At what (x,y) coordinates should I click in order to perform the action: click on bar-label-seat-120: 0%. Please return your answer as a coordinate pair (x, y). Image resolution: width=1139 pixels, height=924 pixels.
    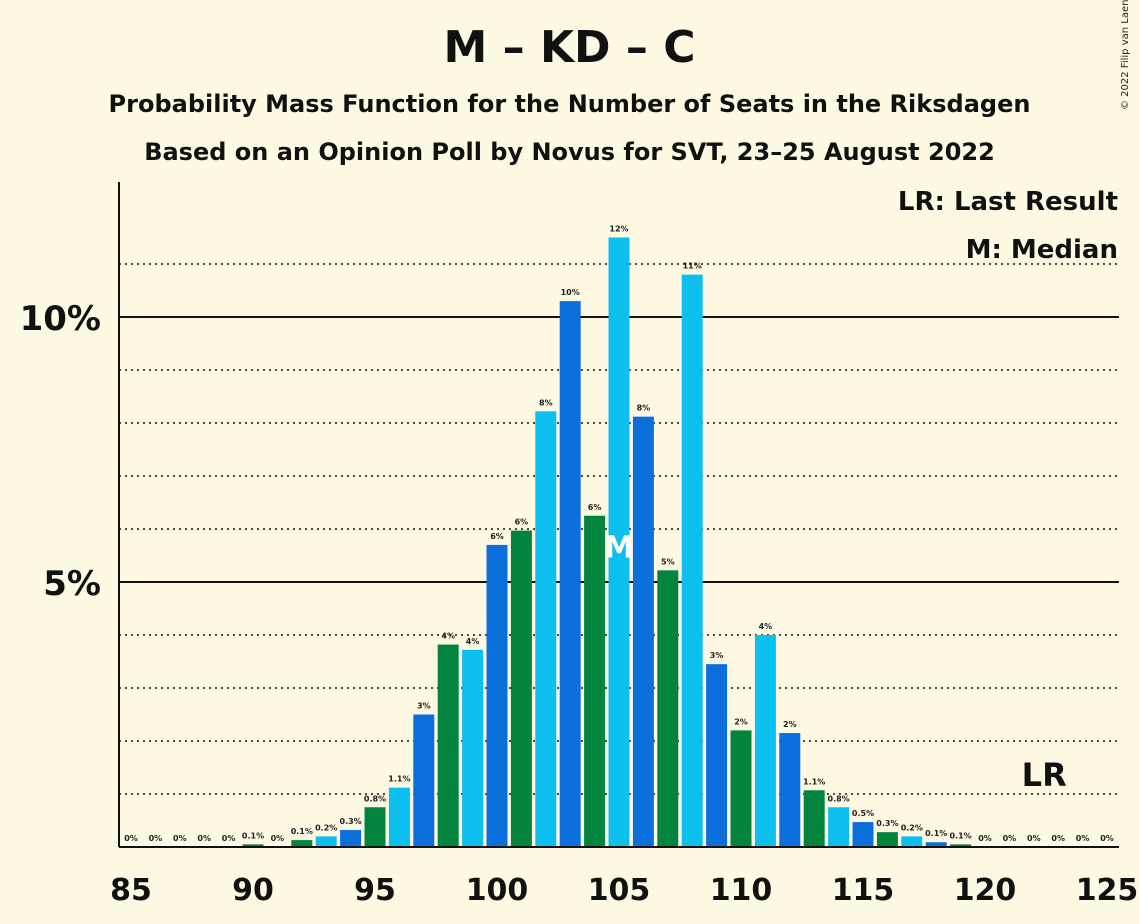
    Looking at the image, I should click on (985, 838).